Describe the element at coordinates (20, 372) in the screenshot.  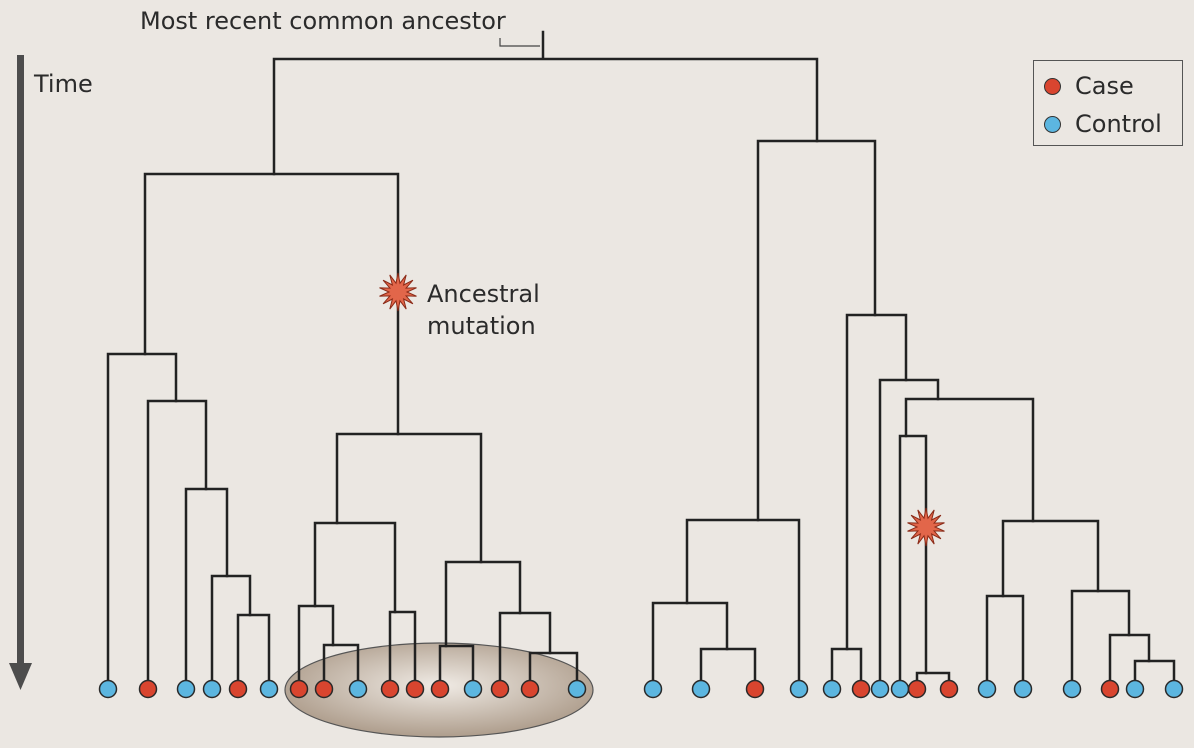
I see `time-arrow` at that location.